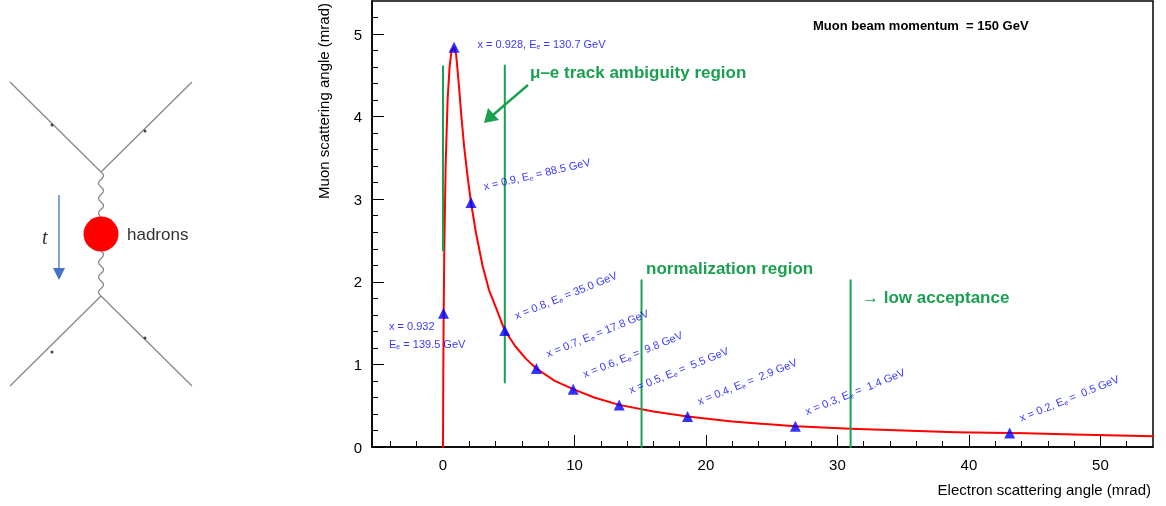 The image size is (1166, 506). Describe the element at coordinates (837, 464) in the screenshot. I see `x-tick-label: 30` at that location.